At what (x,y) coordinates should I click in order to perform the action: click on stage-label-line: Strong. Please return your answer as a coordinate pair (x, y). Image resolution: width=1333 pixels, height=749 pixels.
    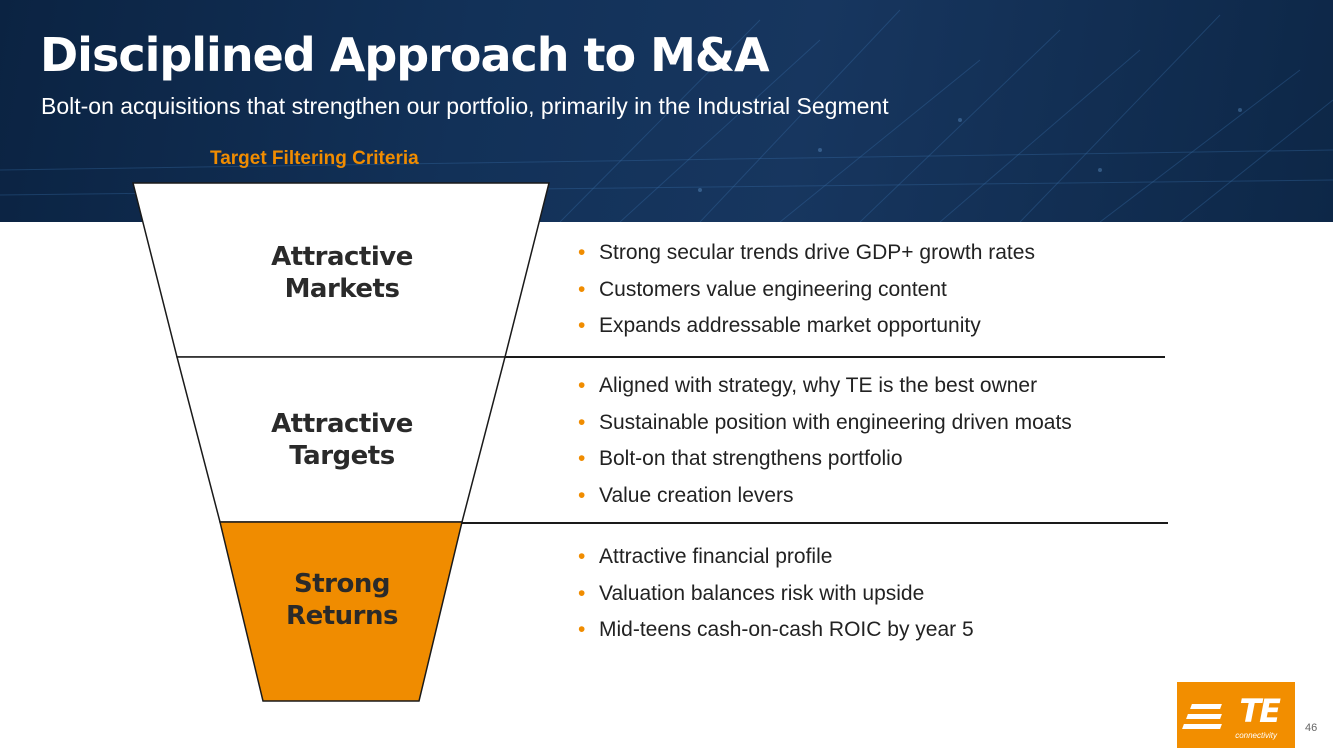
    Looking at the image, I should click on (342, 584).